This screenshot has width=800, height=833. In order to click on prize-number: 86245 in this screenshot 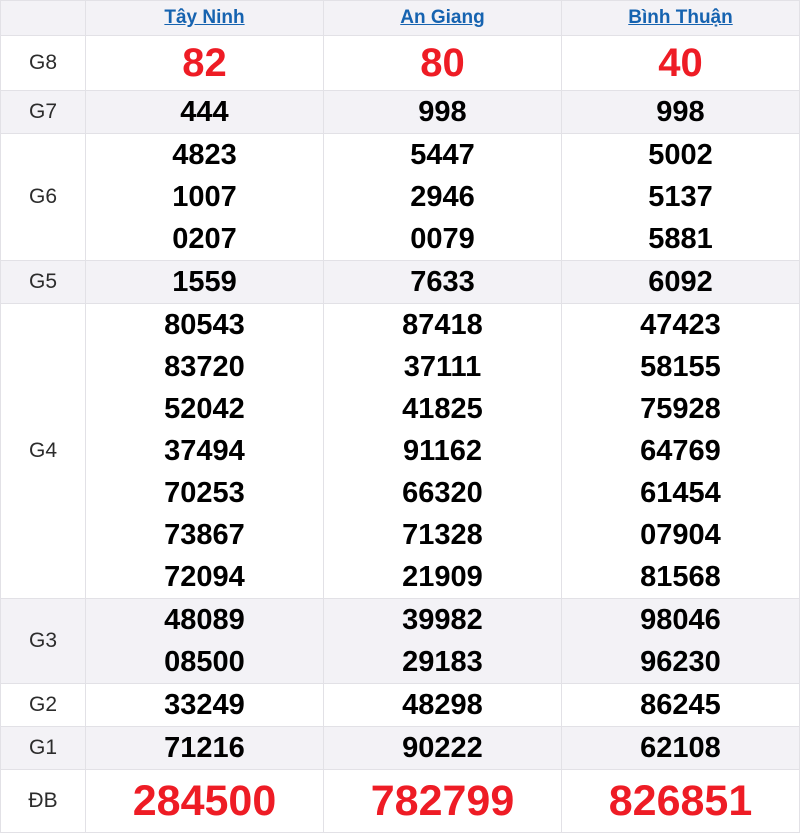, I will do `click(680, 705)`.